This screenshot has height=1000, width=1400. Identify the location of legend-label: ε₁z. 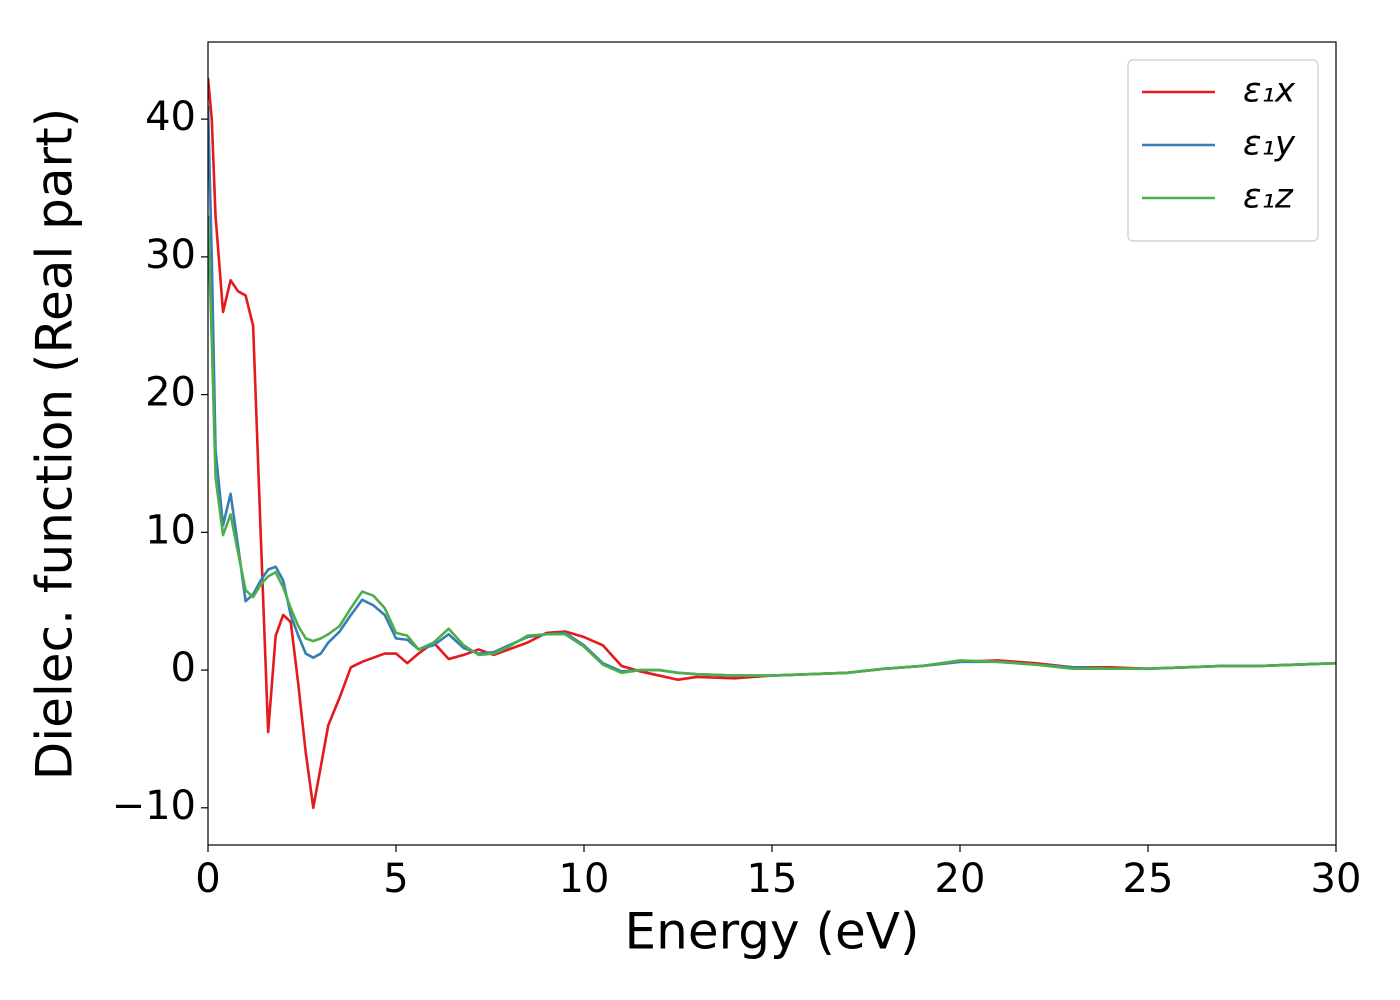
(1268, 197).